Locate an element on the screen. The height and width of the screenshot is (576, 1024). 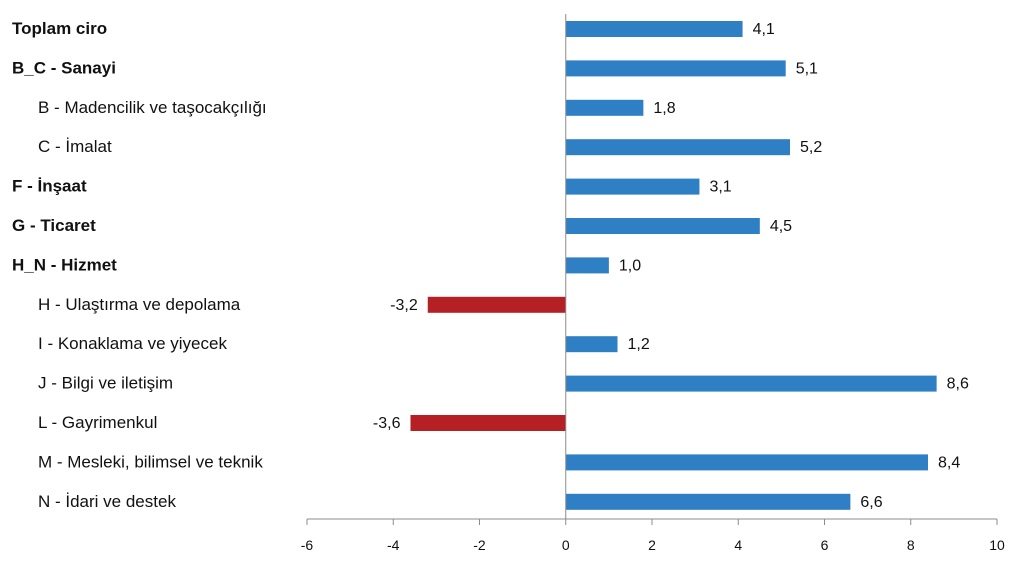
x-tick-label: 0 is located at coordinates (566, 545).